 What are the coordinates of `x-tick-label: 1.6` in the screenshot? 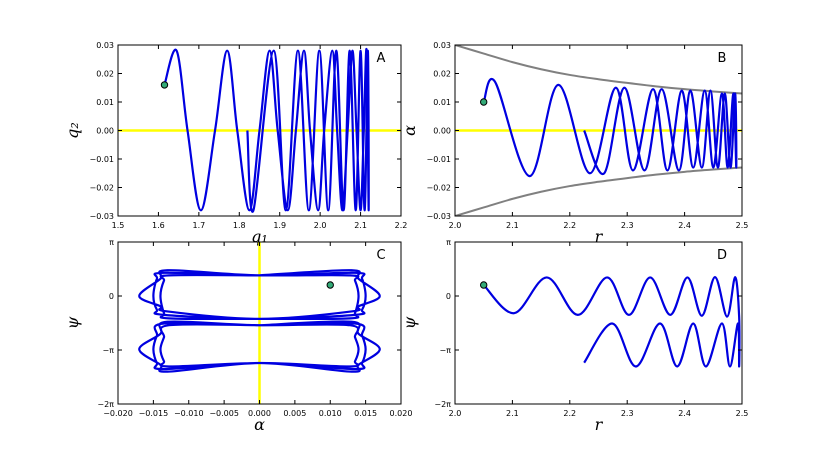 It's located at (158, 225).